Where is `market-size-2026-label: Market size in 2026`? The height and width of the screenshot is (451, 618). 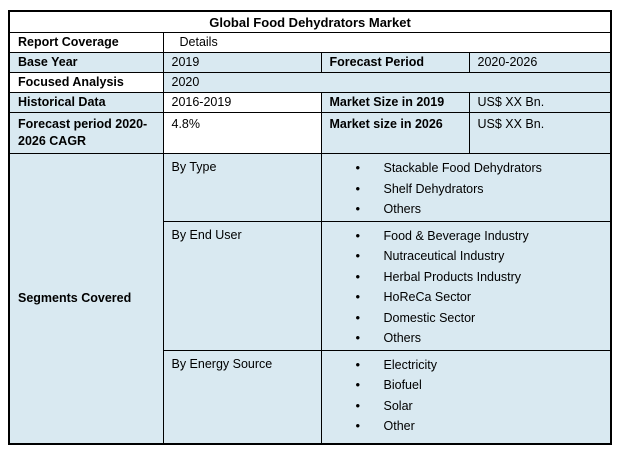 market-size-2026-label: Market size in 2026 is located at coordinates (395, 133).